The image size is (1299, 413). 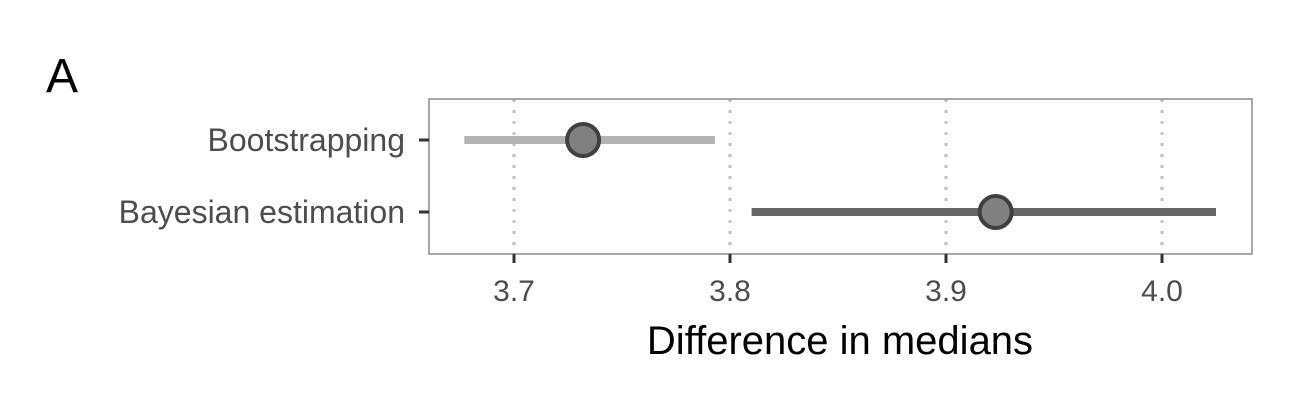 What do you see at coordinates (840, 341) in the screenshot?
I see `x-axis-title: Difference in medians` at bounding box center [840, 341].